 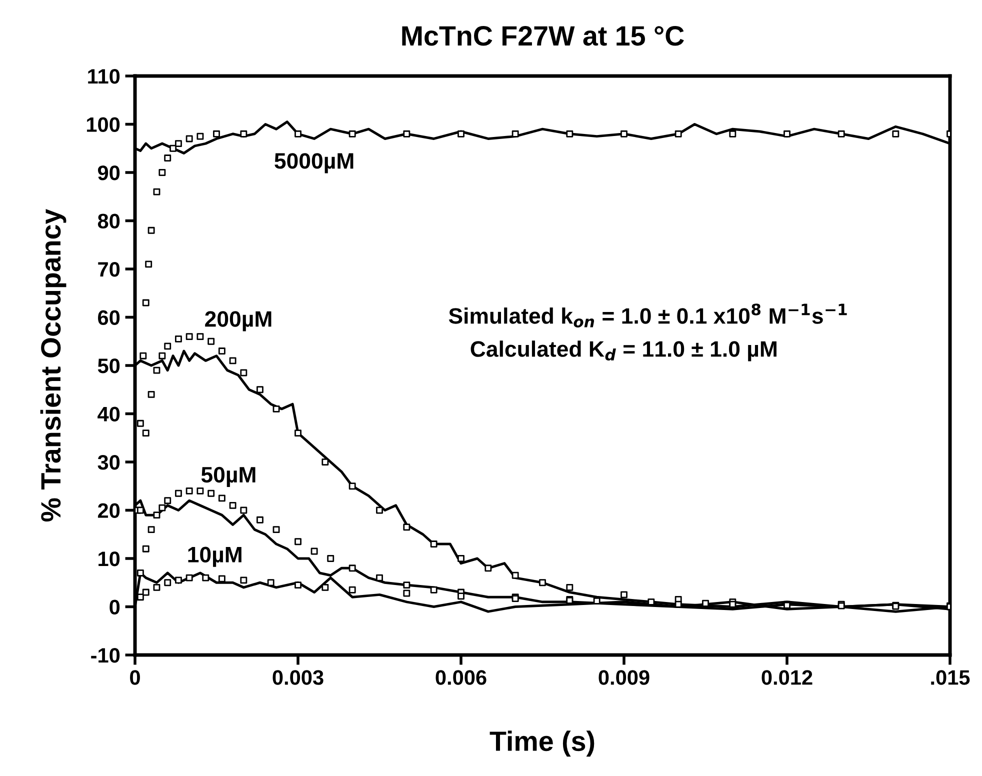 What do you see at coordinates (623, 351) in the screenshot?
I see `annotation: Calculated K$_{d}$ = 11.0 ± 1.0 µM` at bounding box center [623, 351].